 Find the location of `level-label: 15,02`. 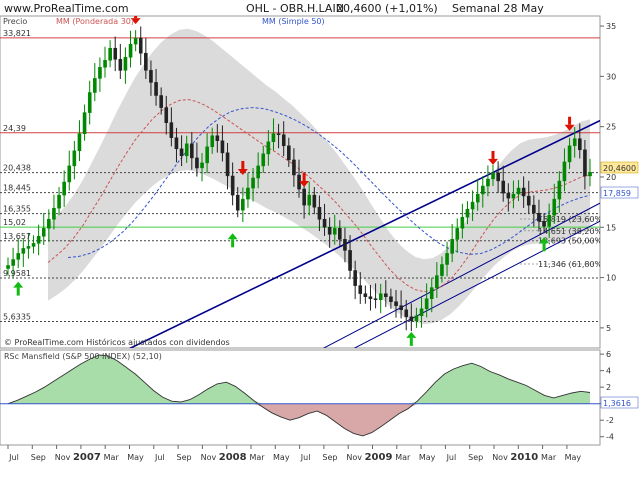

level-label: 15,02 is located at coordinates (14, 222).